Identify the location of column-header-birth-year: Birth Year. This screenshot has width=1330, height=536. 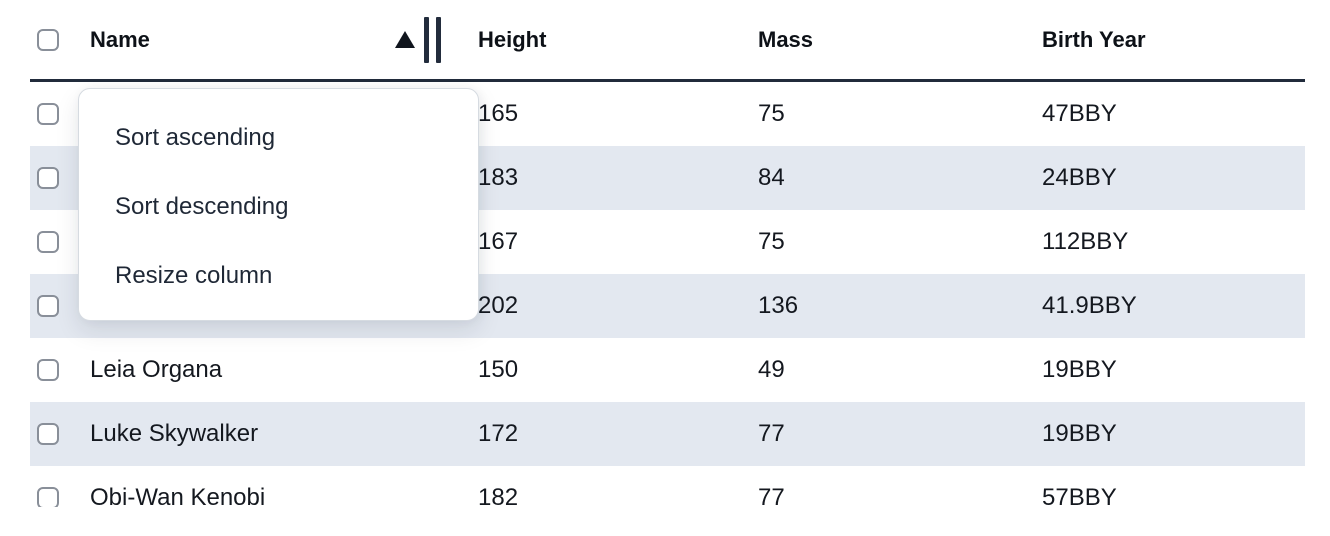
(1094, 39).